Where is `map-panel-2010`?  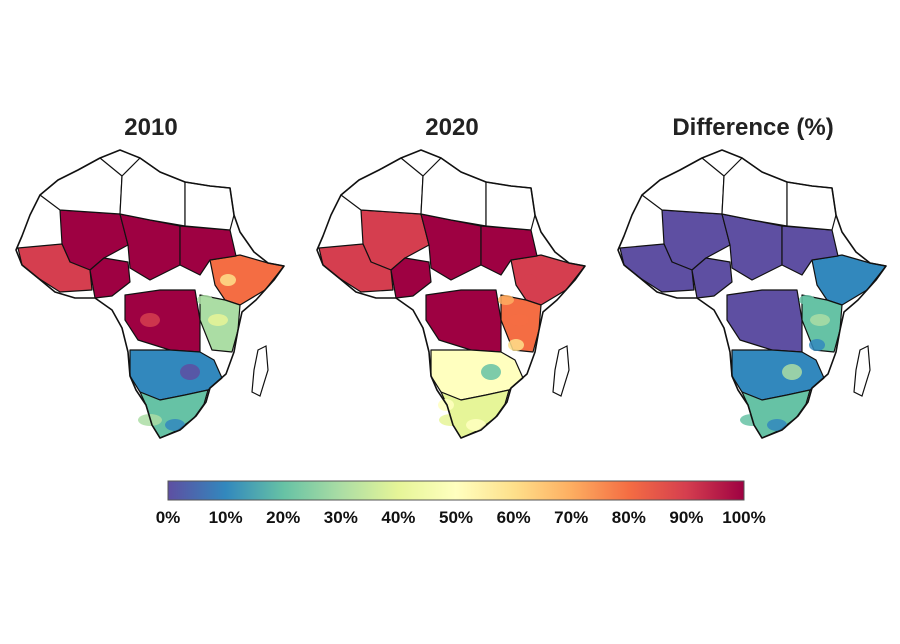
map-panel-2010 is located at coordinates (150, 294).